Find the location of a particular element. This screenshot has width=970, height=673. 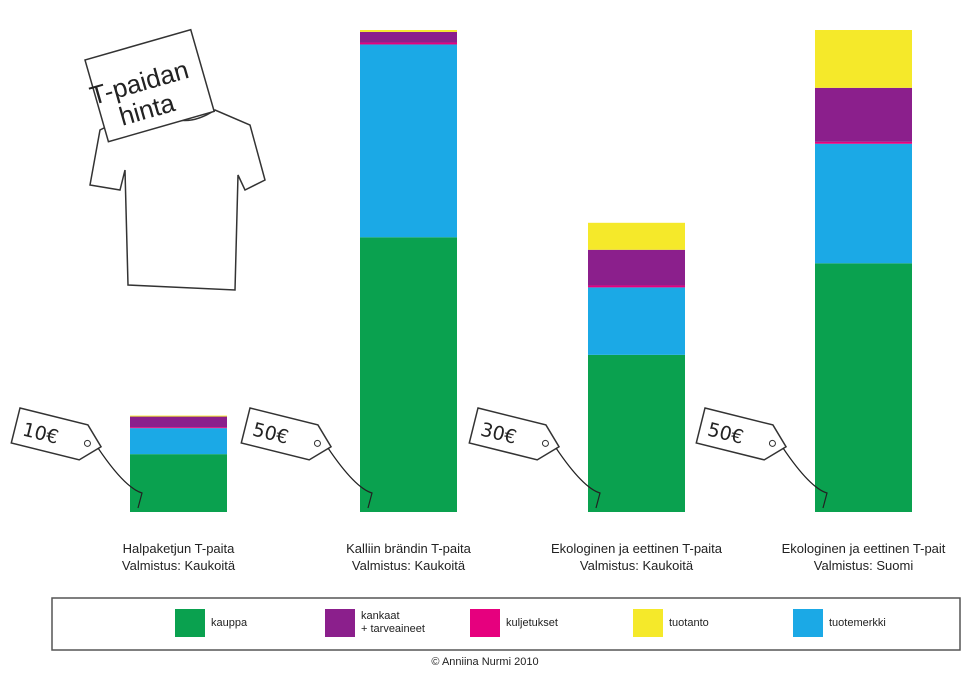

legend-box is located at coordinates (506, 624).